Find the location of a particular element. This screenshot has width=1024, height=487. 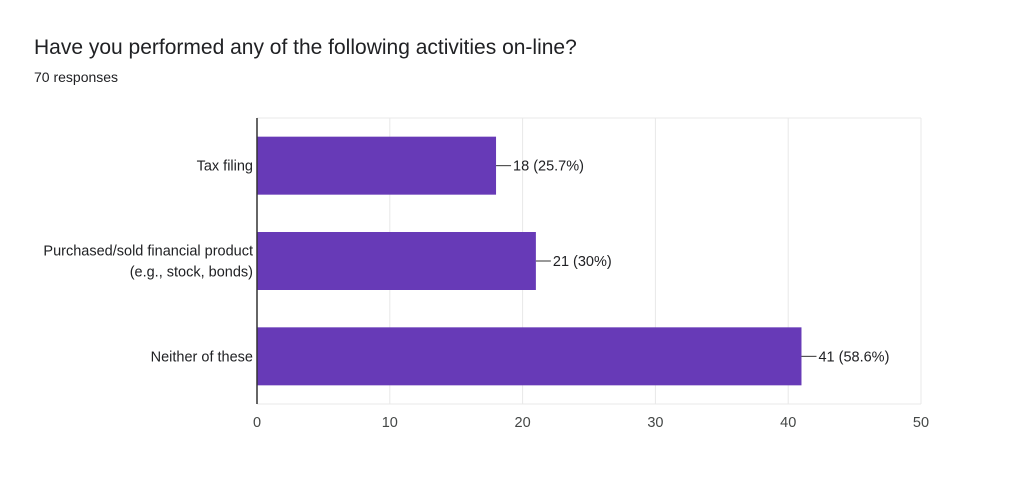

data-label: 21 (30%) is located at coordinates (582, 262).